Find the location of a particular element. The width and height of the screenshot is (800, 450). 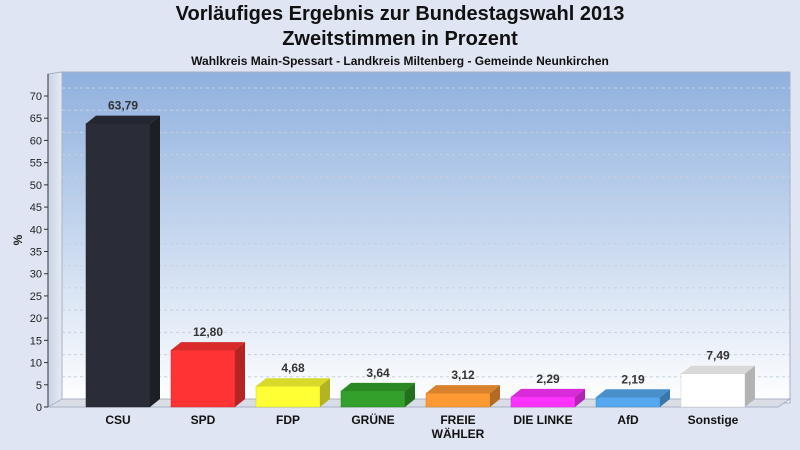

y-tick-label: 60 is located at coordinates (36, 141).